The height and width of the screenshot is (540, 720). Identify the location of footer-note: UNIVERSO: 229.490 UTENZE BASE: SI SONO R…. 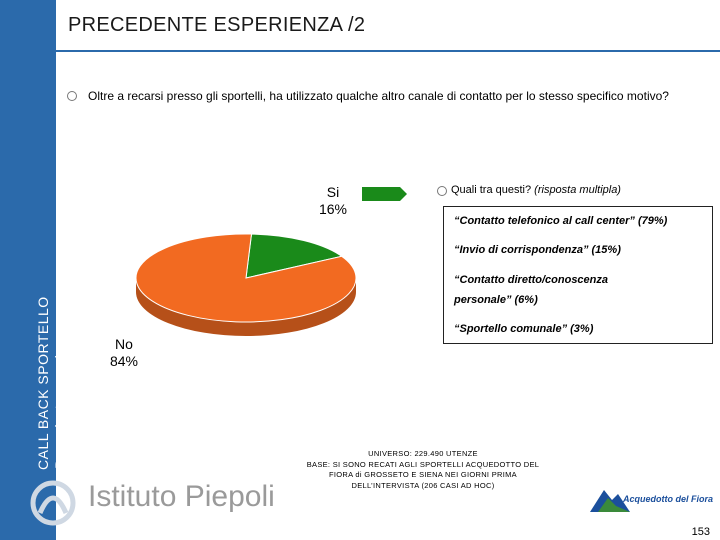
(423, 470).